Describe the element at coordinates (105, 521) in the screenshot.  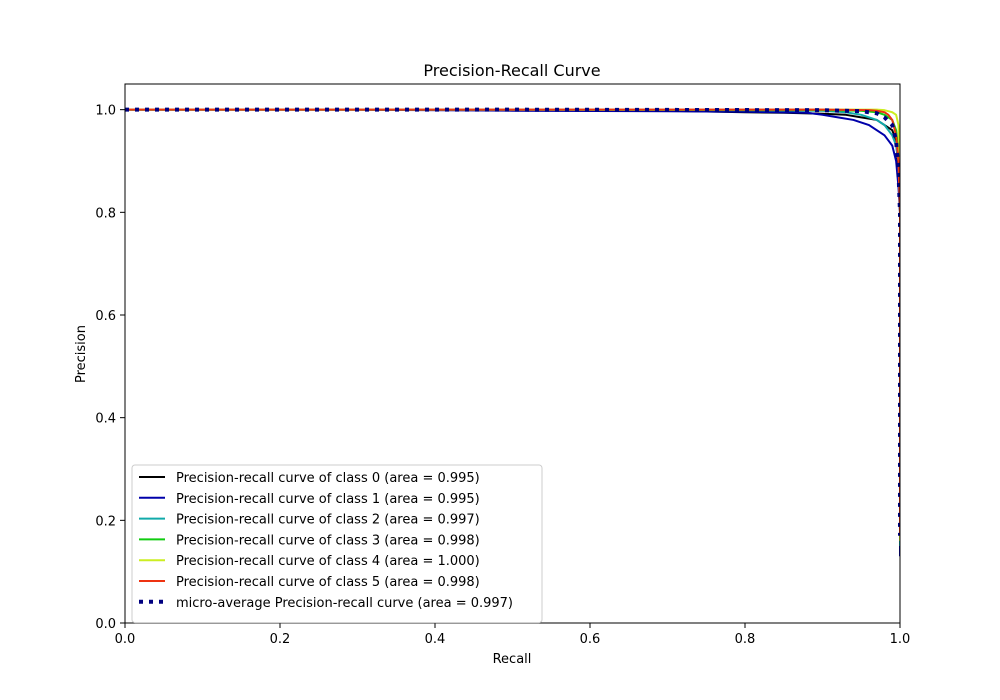
I see `y-tick-label: 0.2` at that location.